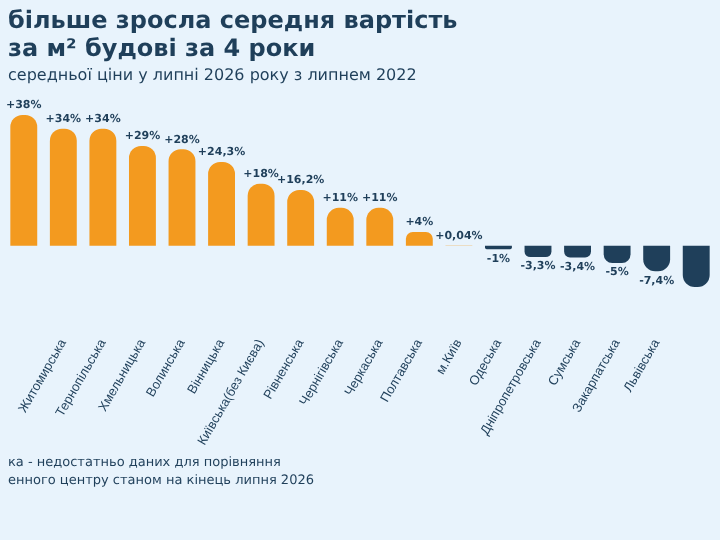 The image size is (720, 540). I want to click on chart-subtitle: середньої ціни у липні 2026 року з липнем 2022, so click(213, 75).